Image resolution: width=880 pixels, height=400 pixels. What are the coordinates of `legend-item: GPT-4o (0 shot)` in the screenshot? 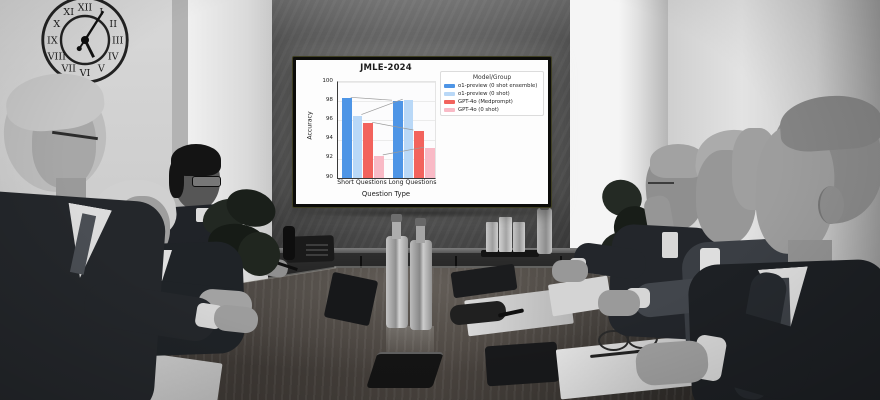 It's located at (492, 110).